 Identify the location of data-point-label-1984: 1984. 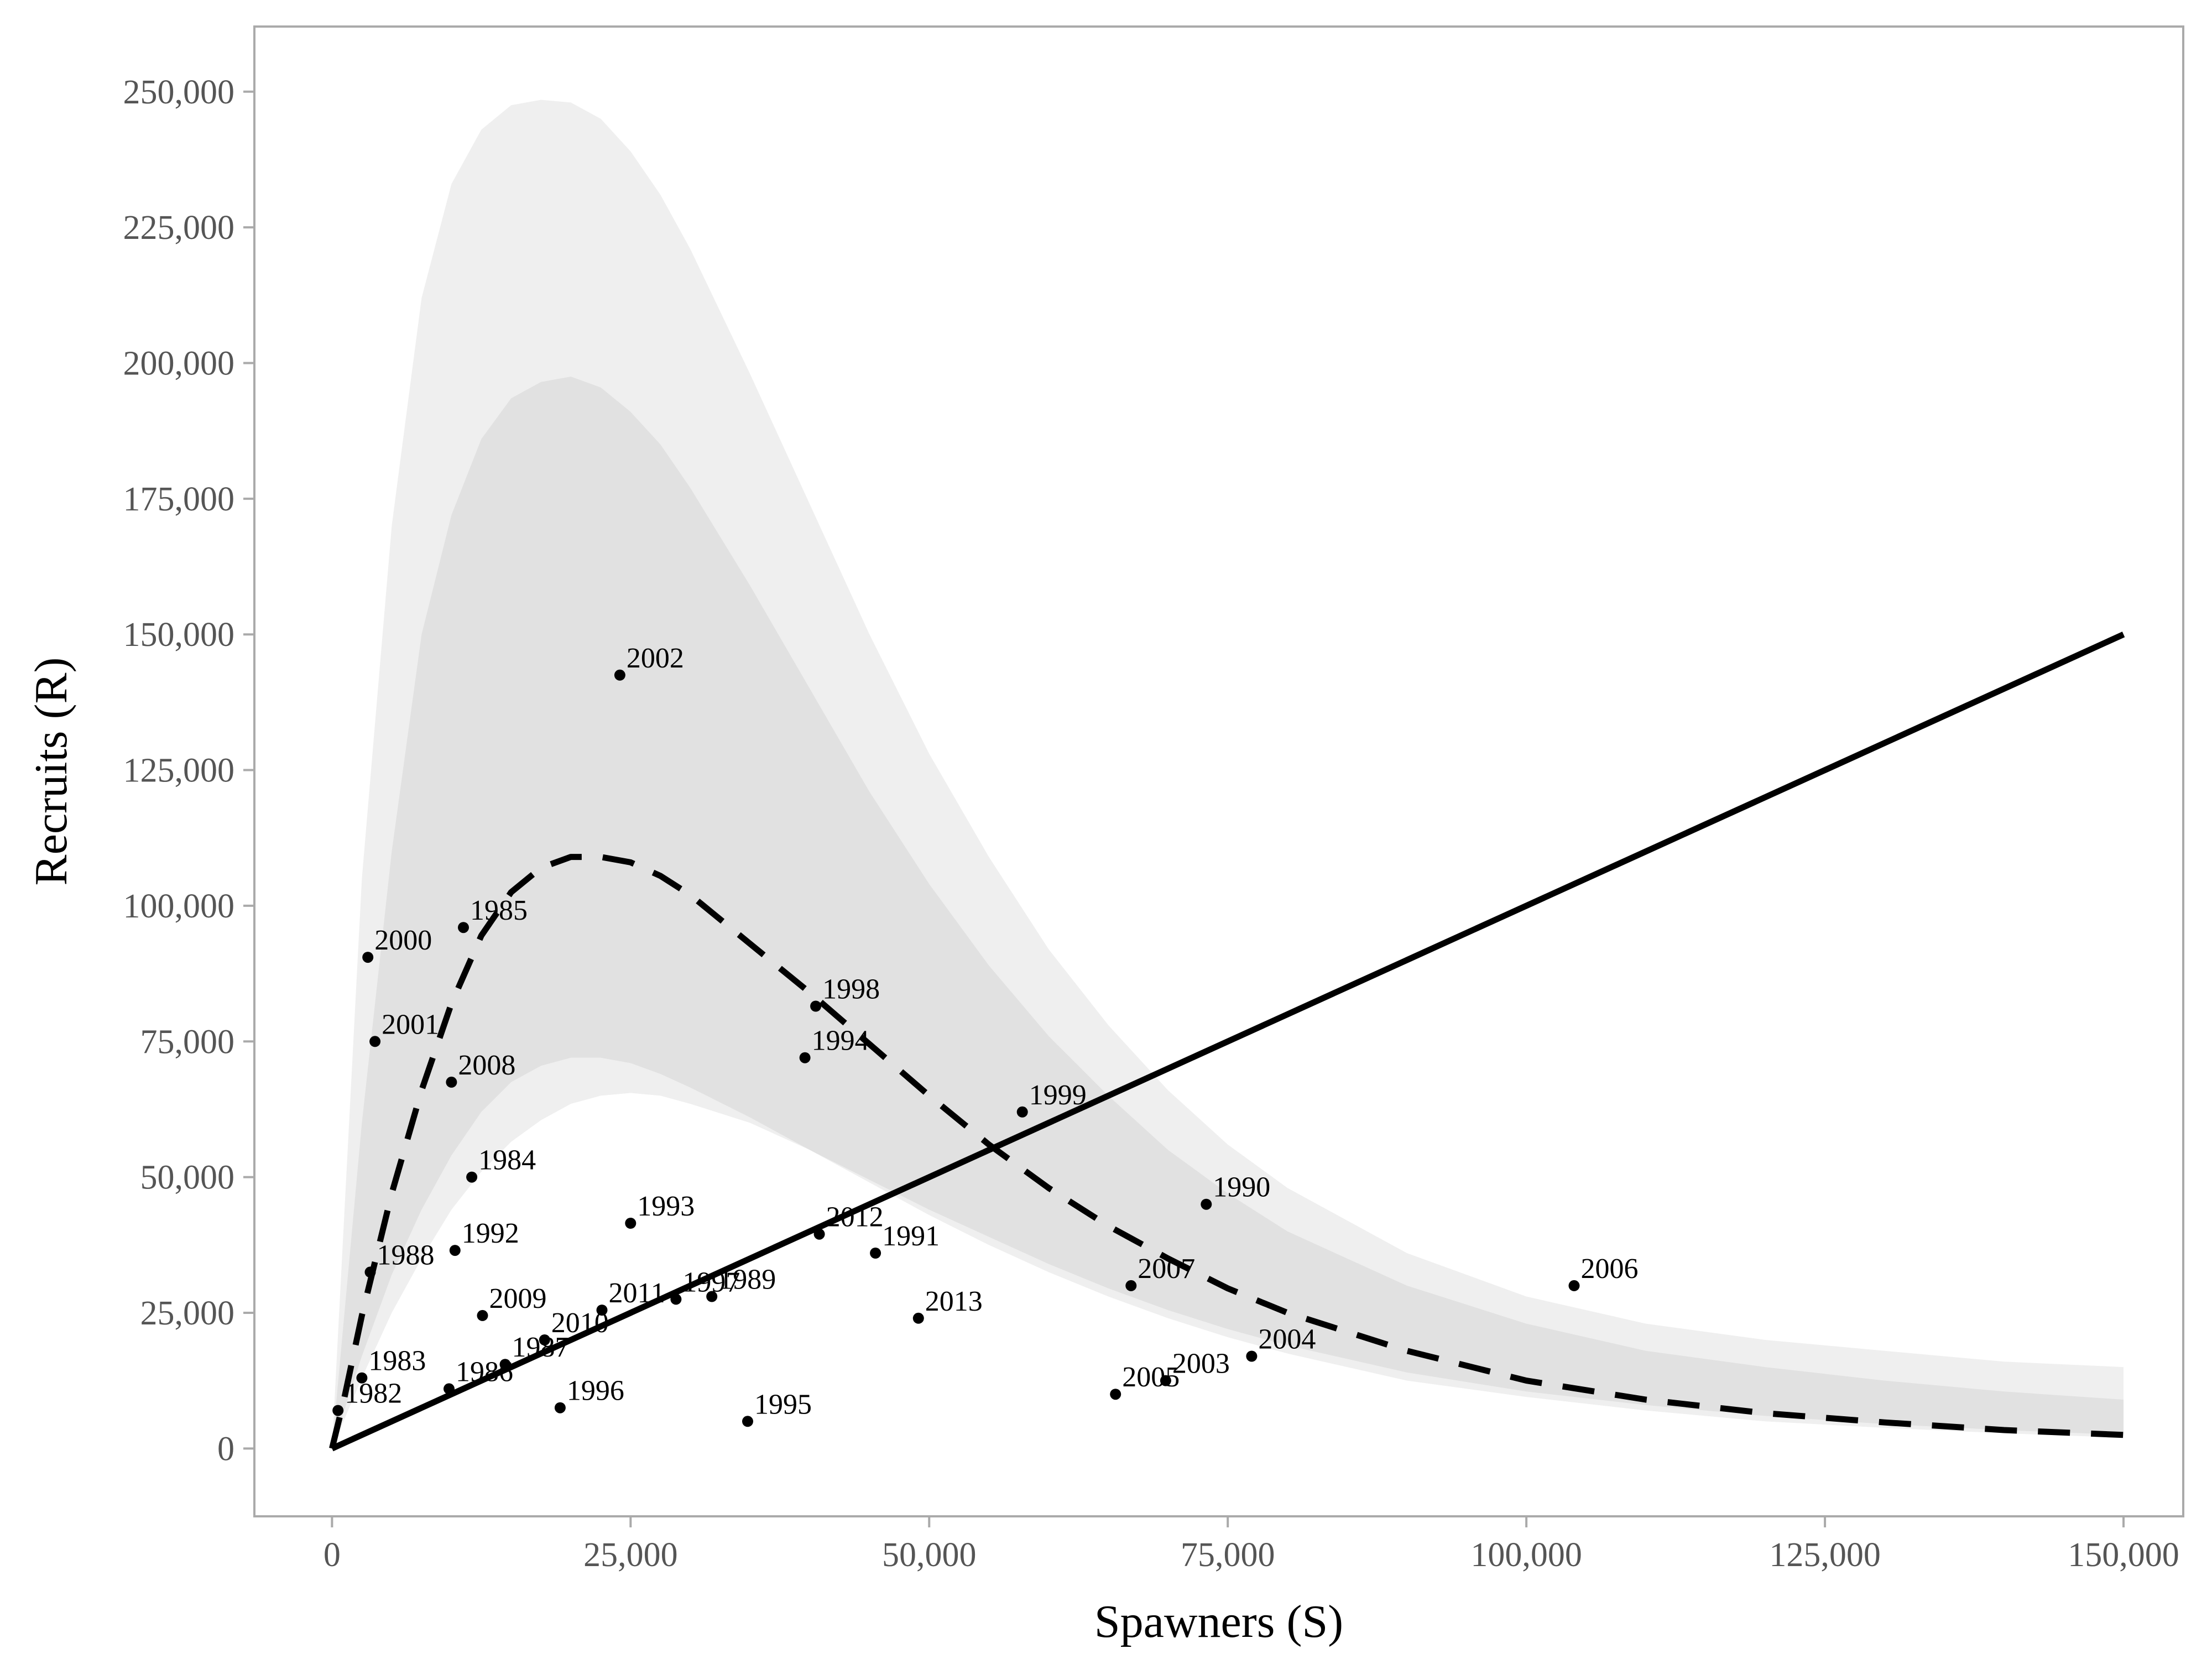
(507, 1160).